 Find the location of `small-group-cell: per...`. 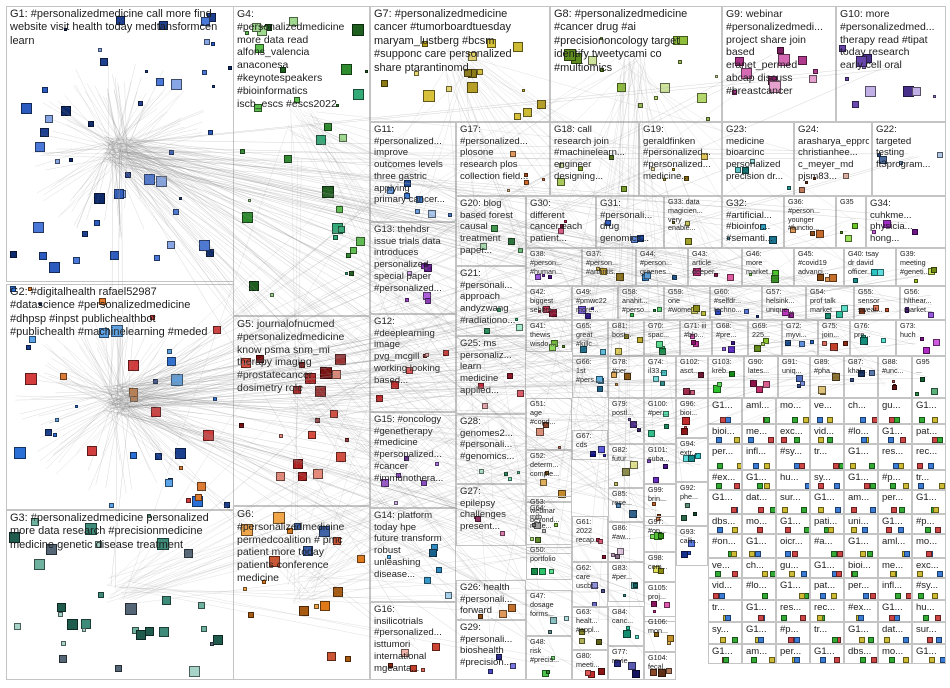

small-group-cell: per... is located at coordinates (895, 502).